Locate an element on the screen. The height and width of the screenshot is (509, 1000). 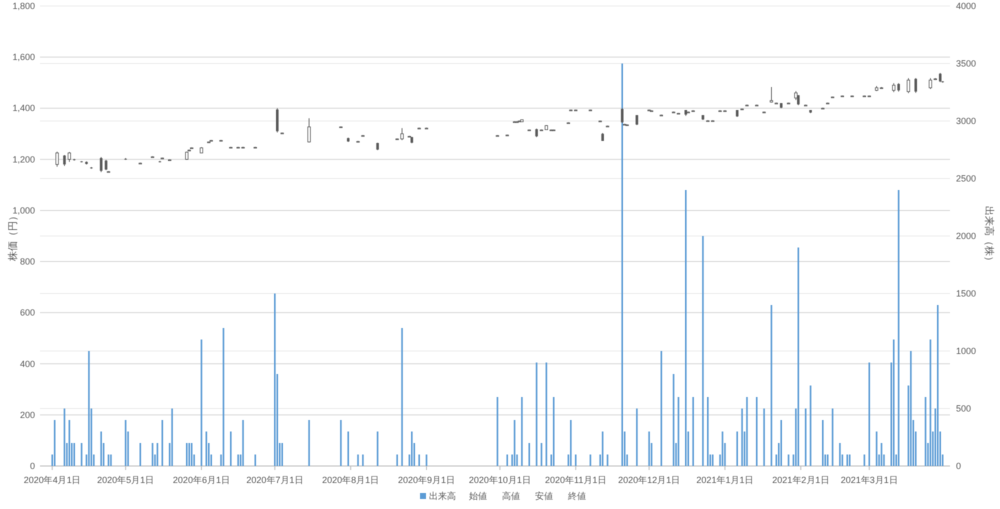
y2-axis-title: 出来高（株） is located at coordinates (989, 236).